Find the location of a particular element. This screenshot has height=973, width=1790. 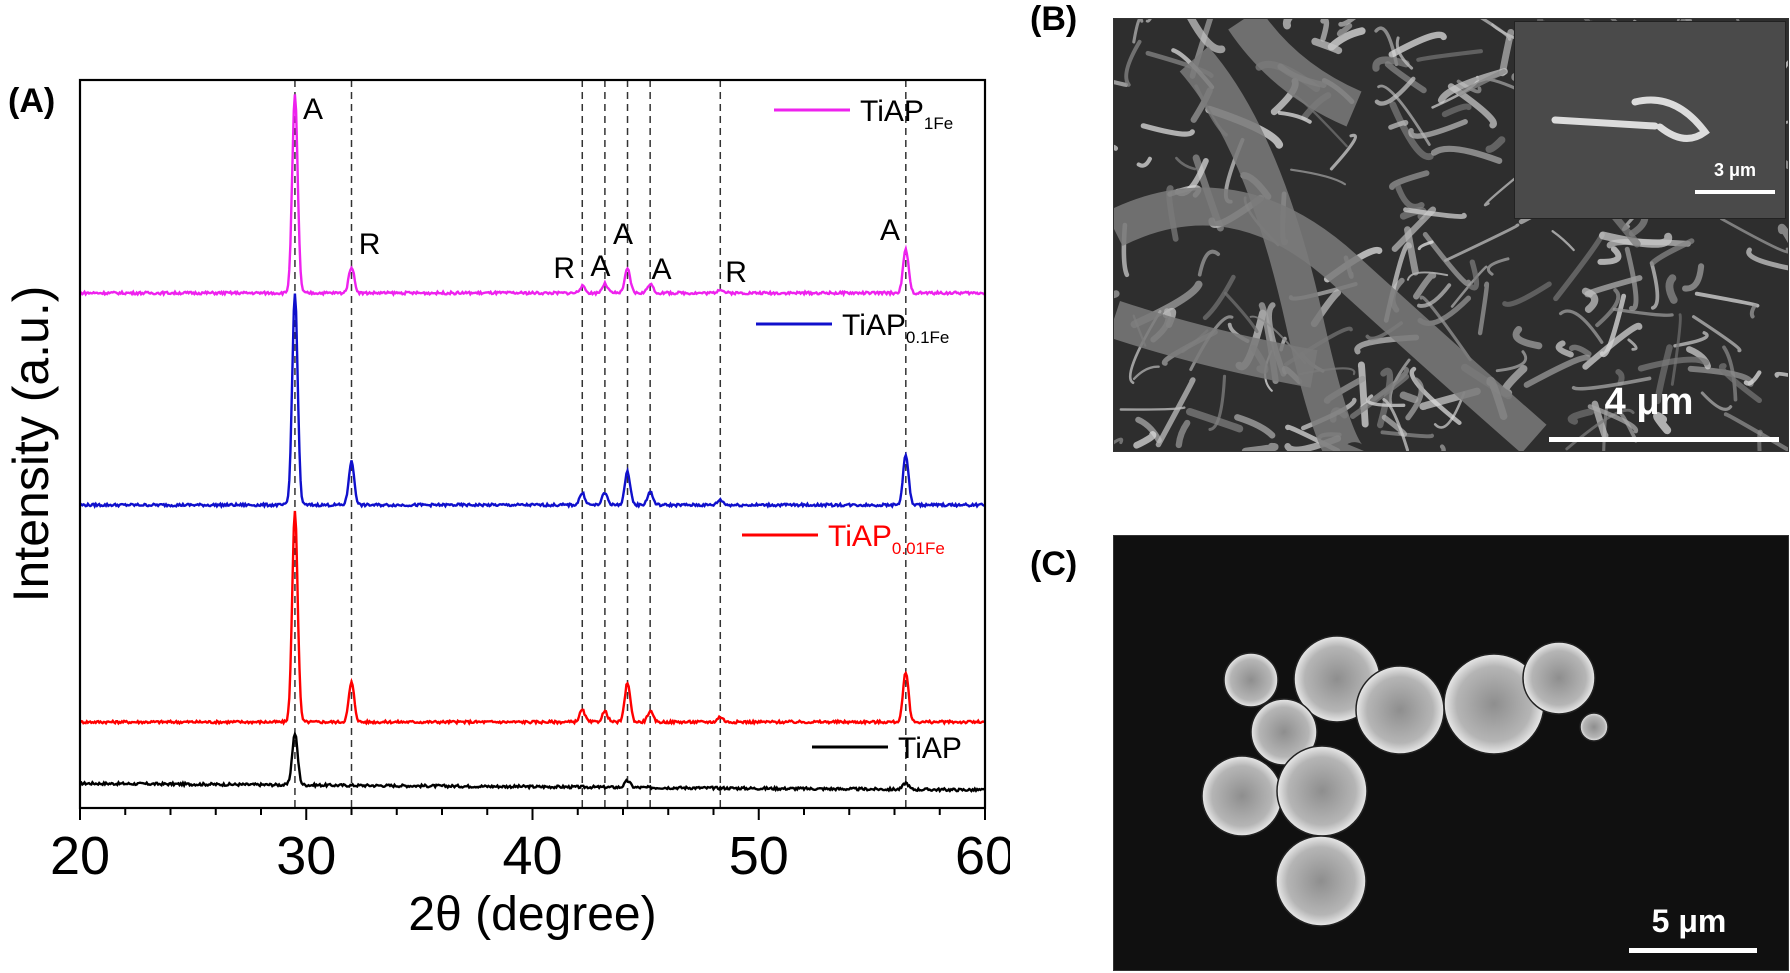

x-tick-label: 30 is located at coordinates (306, 856).